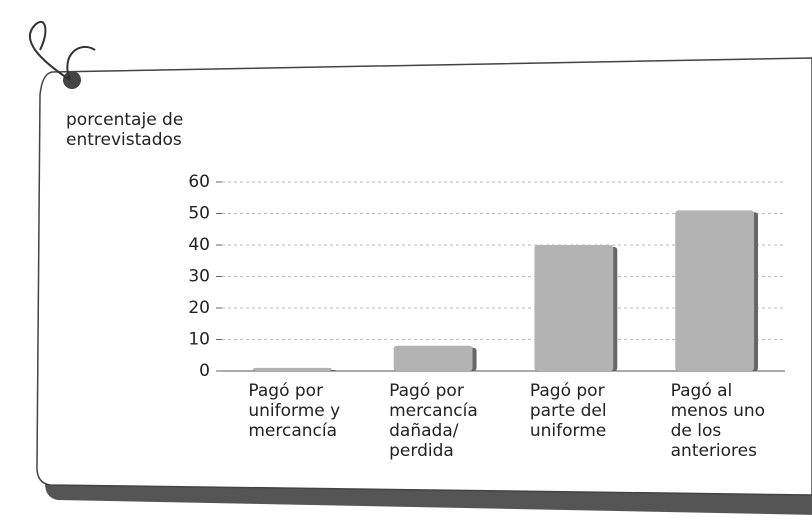 This screenshot has width=812, height=527. What do you see at coordinates (199, 308) in the screenshot?
I see `y-tick-label: 20` at bounding box center [199, 308].